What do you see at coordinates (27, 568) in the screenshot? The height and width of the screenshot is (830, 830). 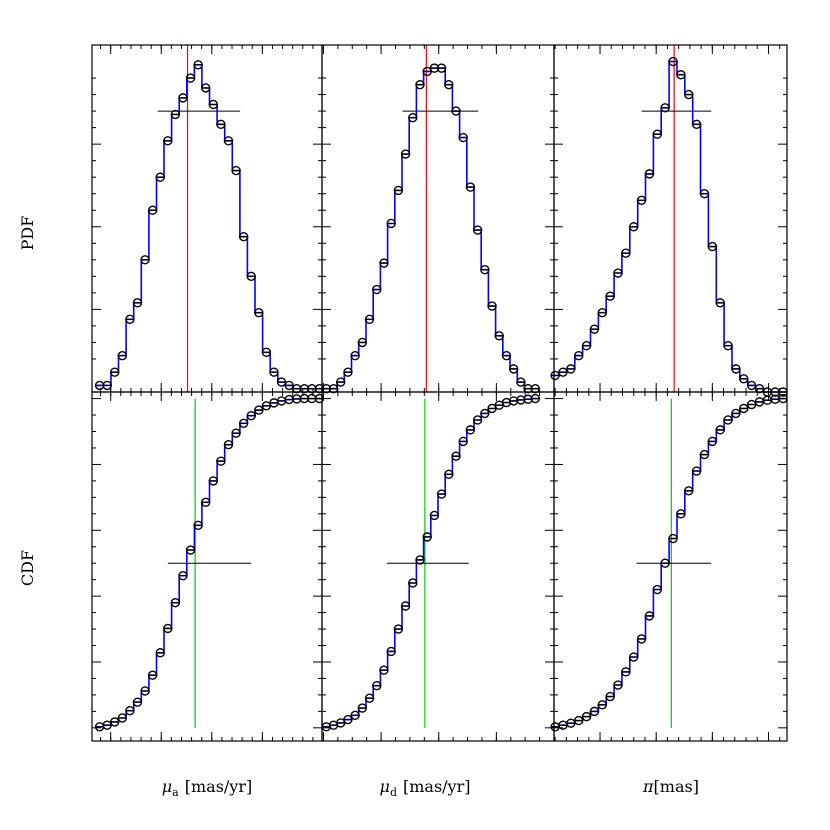 I see `cdf-ylabel: CDF` at bounding box center [27, 568].